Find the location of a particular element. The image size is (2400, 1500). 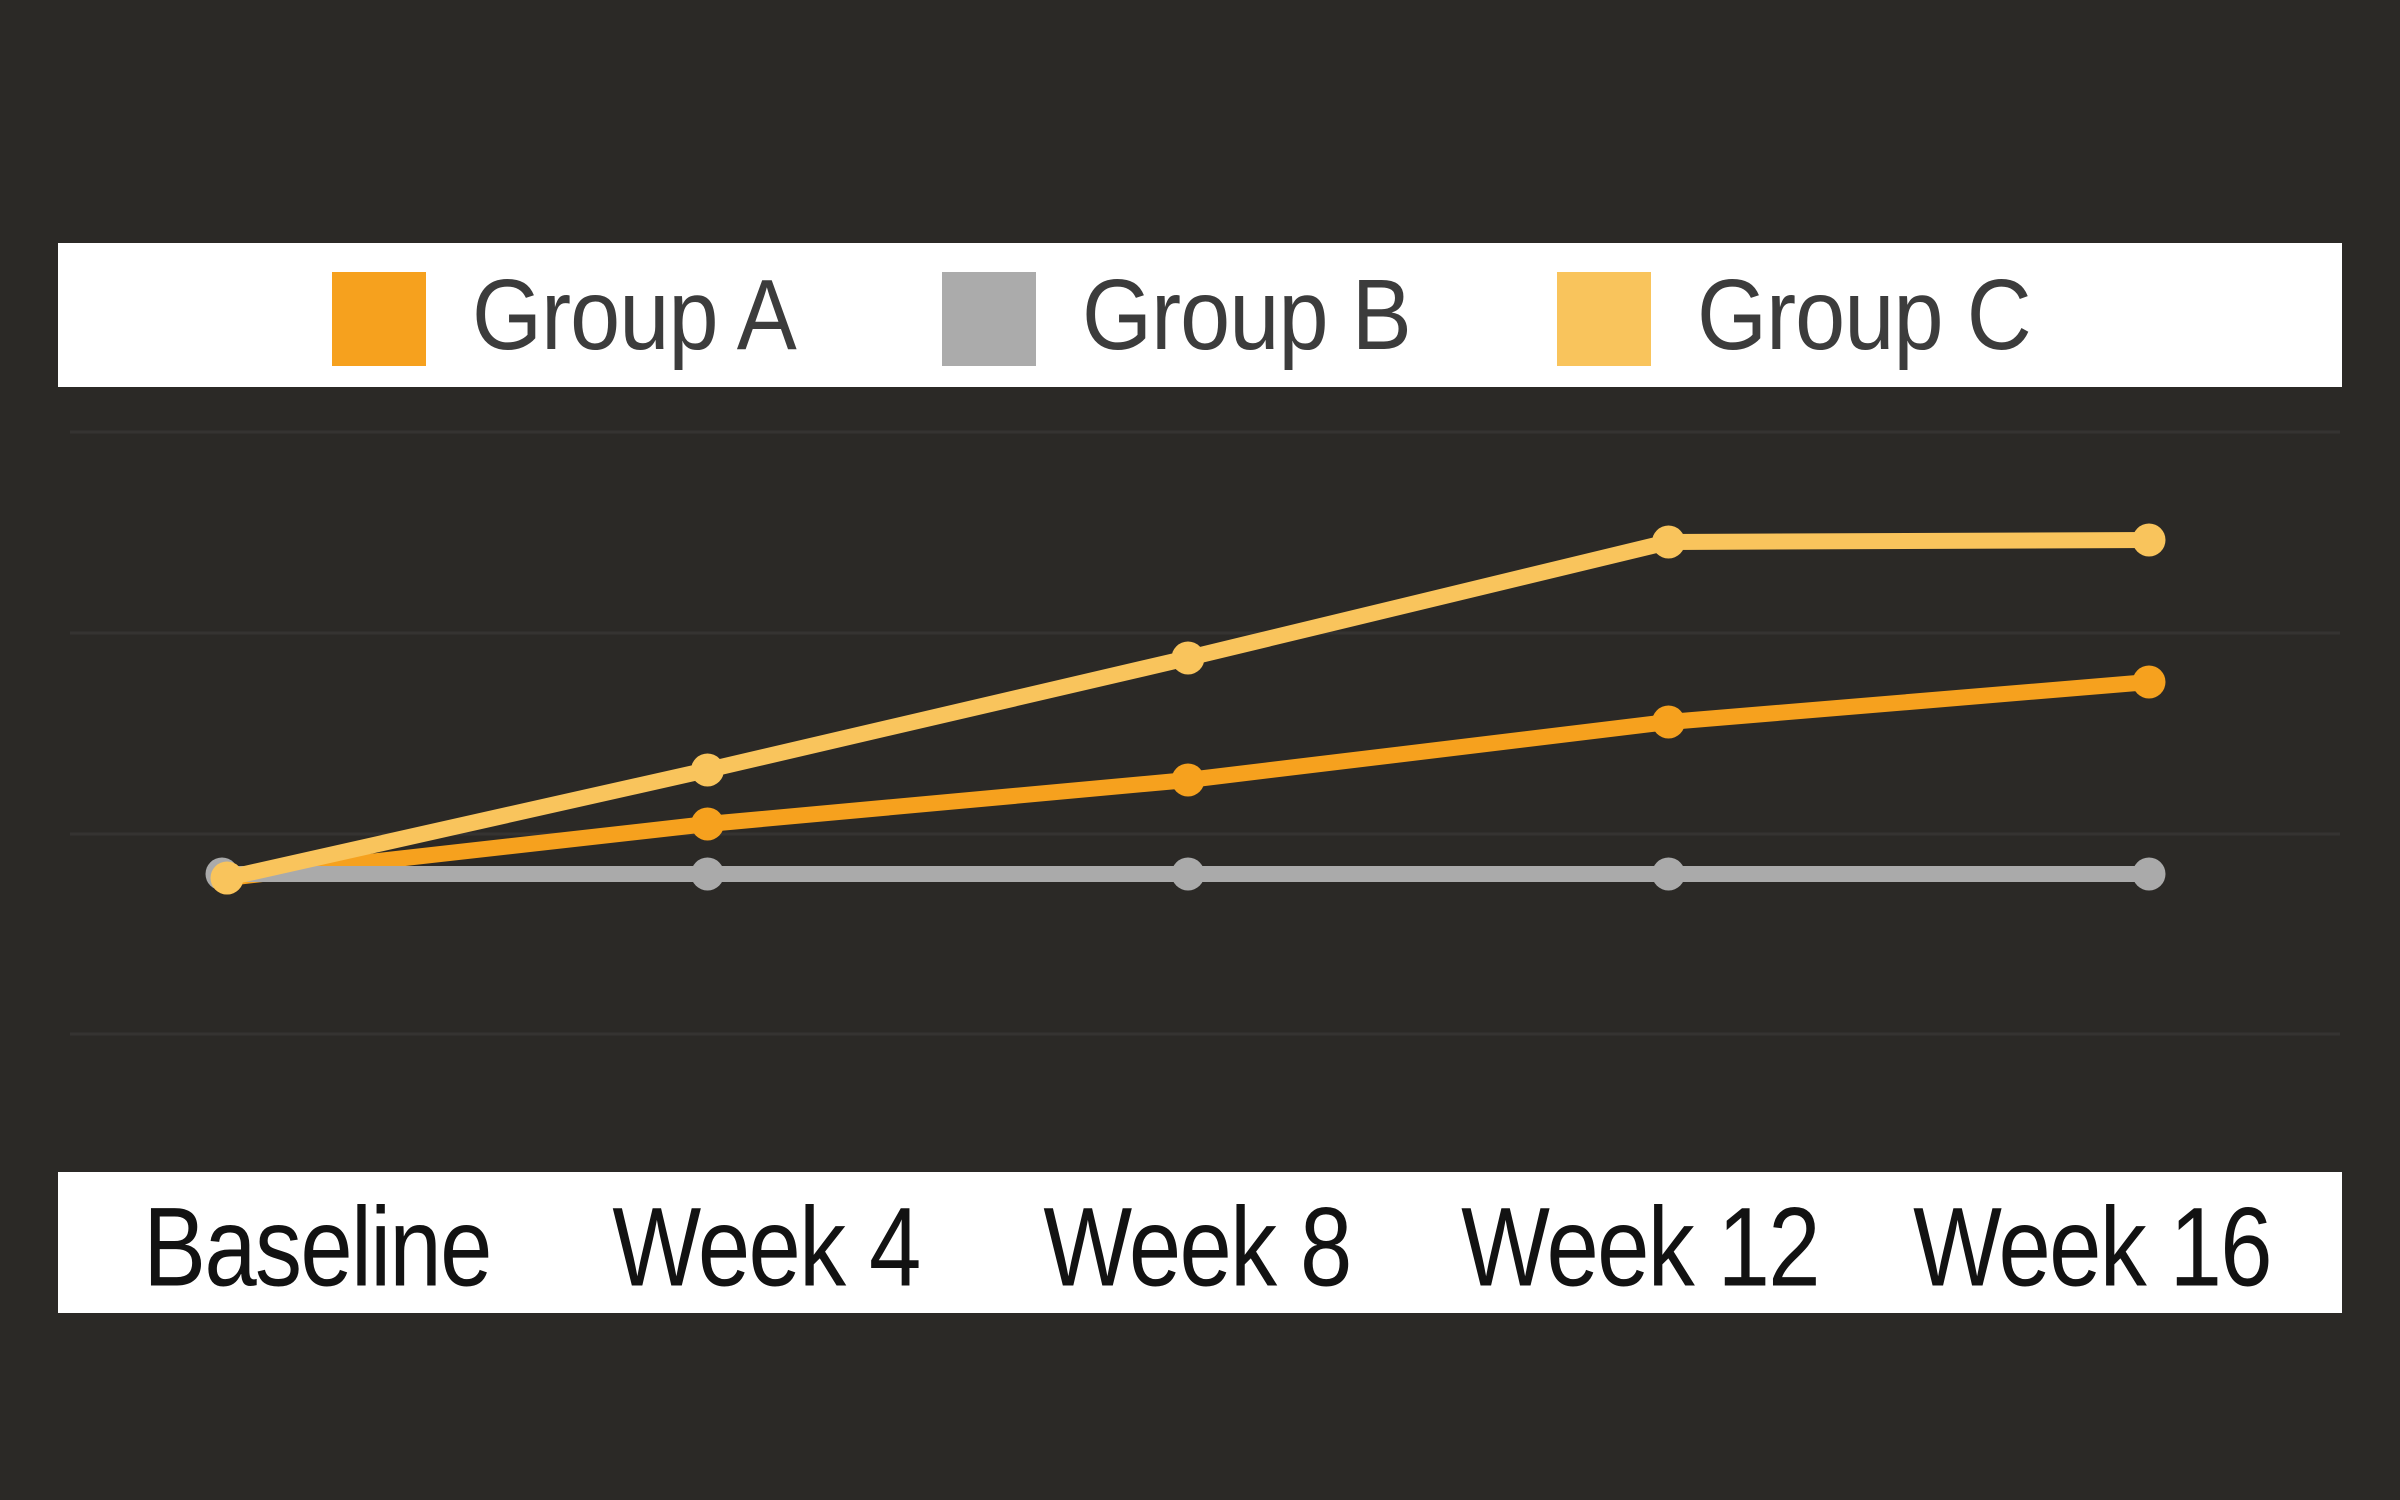

x-axis-bar: Baseline Week 4 Week 8 Week 12 Week 16 is located at coordinates (1200, 1242).